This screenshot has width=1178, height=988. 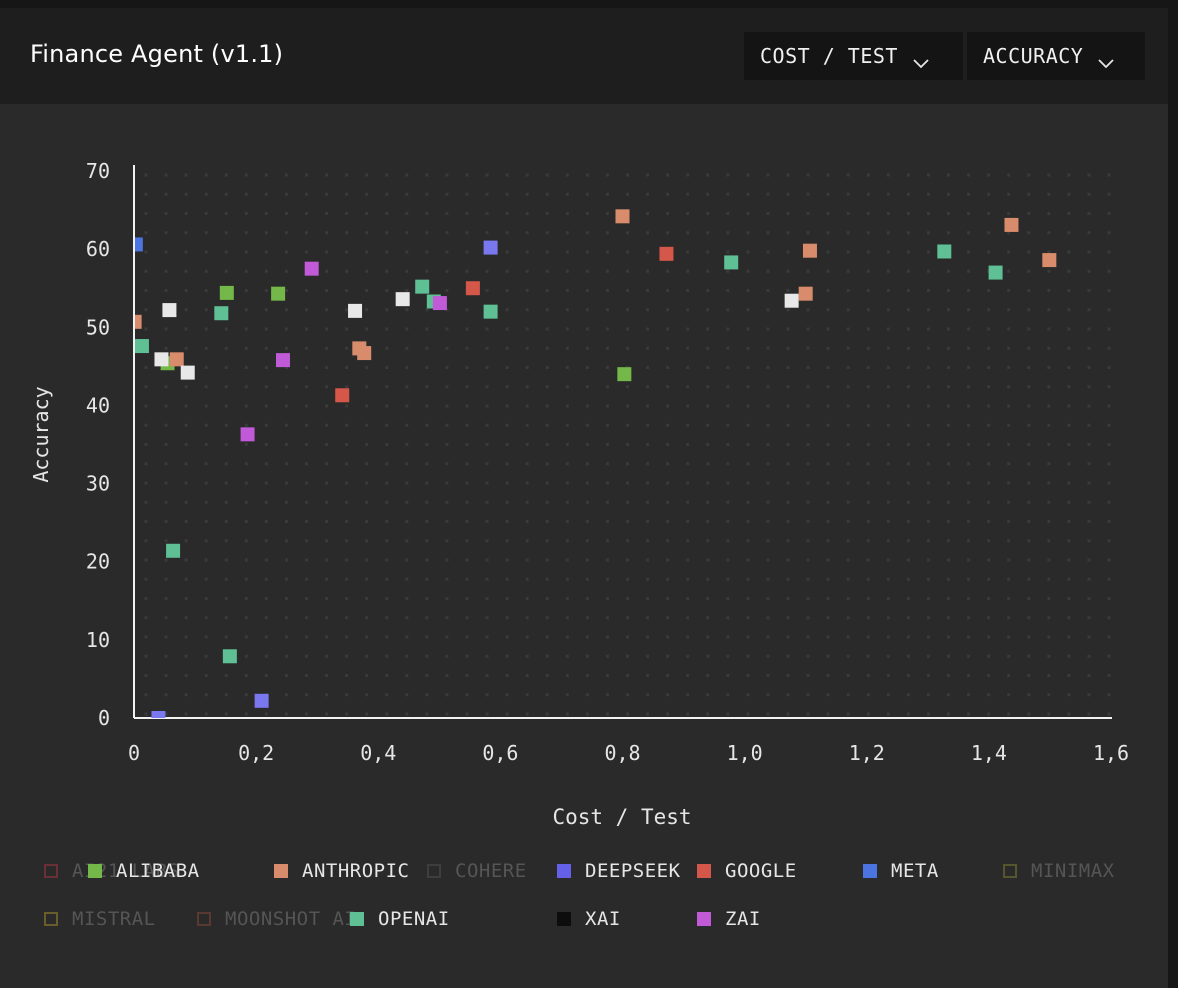 What do you see at coordinates (853, 56) in the screenshot?
I see `x-axis-selector: COST / TEST` at bounding box center [853, 56].